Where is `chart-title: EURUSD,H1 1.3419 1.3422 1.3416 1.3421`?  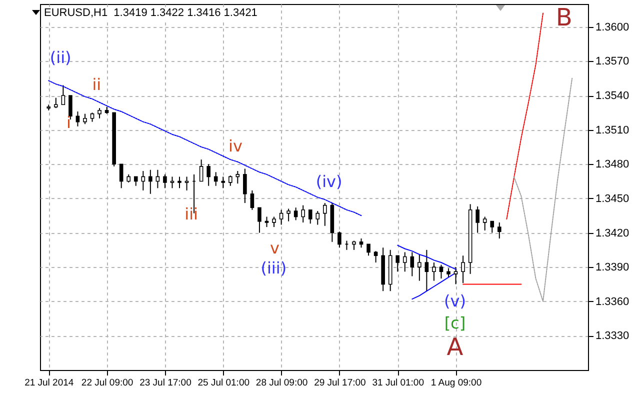
chart-title: EURUSD,H1 1.3419 1.3422 1.3416 1.3421 is located at coordinates (151, 13).